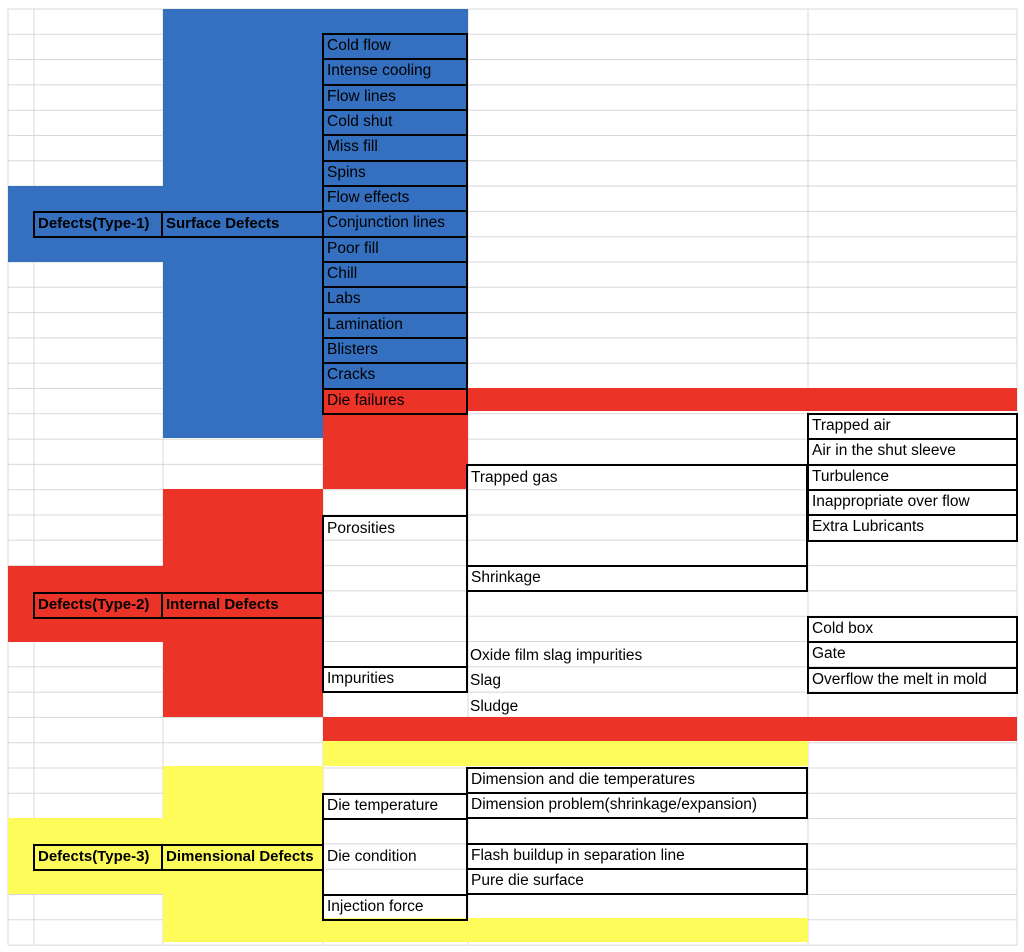 Image resolution: width=1024 pixels, height=952 pixels. What do you see at coordinates (242, 224) in the screenshot?
I see `type1-category-label: Surface Defects` at bounding box center [242, 224].